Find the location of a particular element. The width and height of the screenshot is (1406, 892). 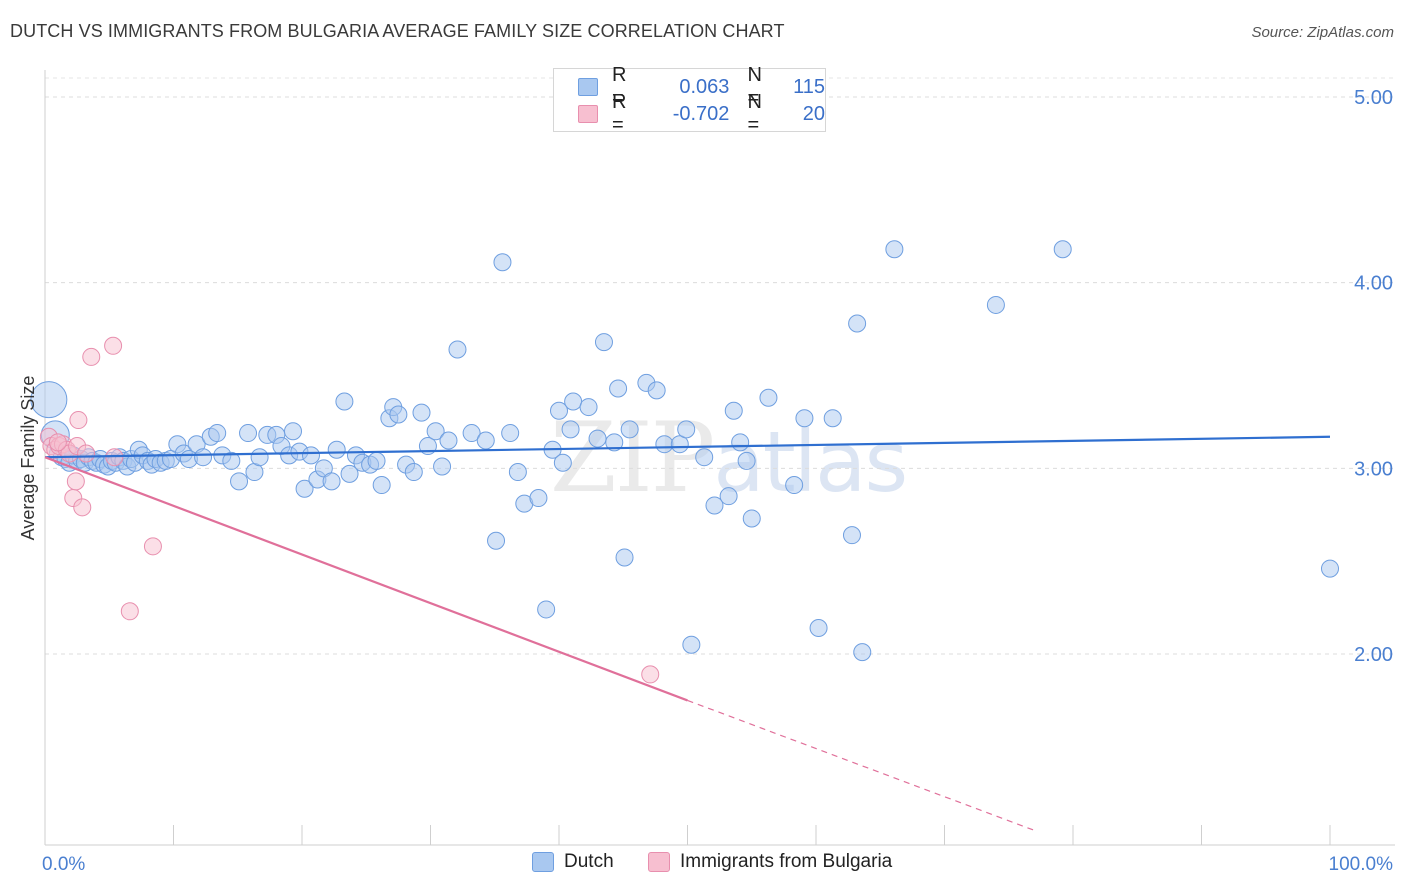

y-tick-label-1: 3.00 is located at coordinates (1373, 469).